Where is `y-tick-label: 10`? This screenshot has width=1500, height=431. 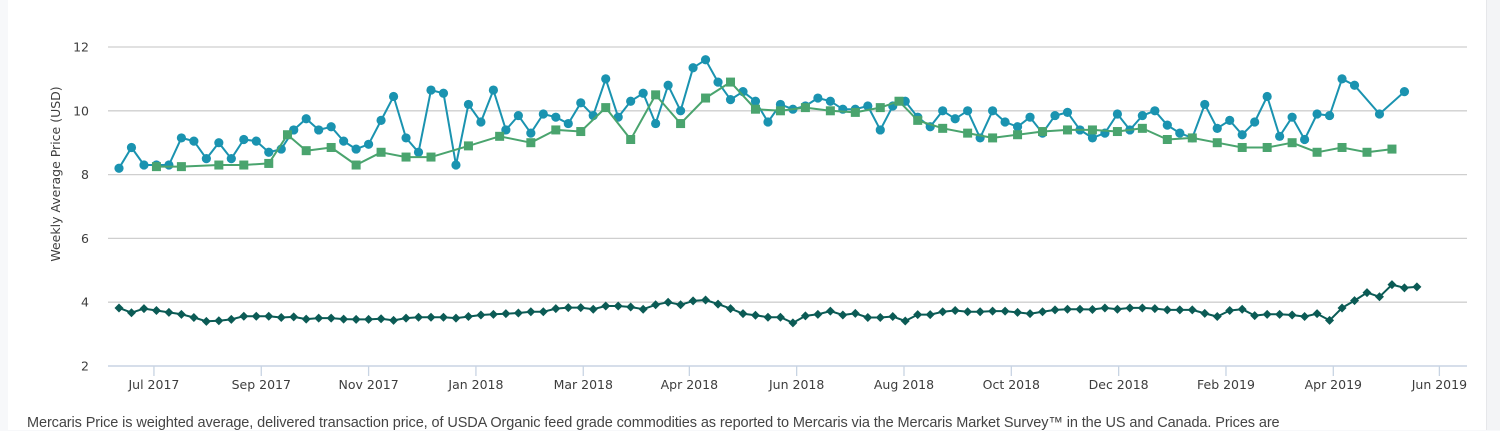 y-tick-label: 10 is located at coordinates (81, 110).